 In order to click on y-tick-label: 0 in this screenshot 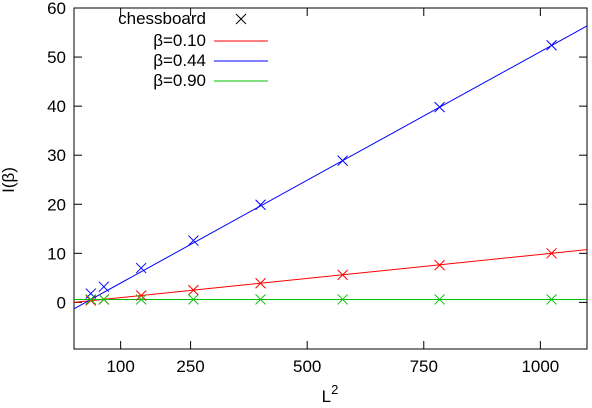, I will do `click(61, 302)`.